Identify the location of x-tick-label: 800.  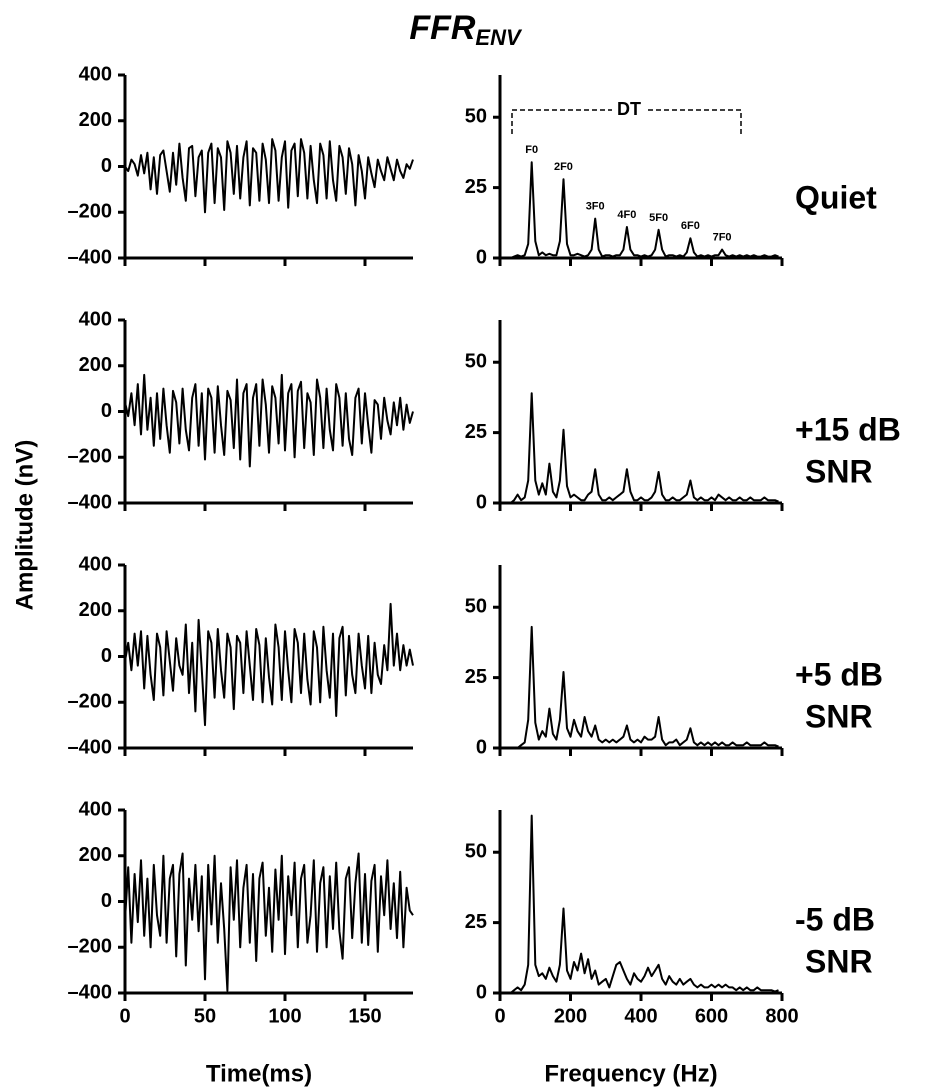
(781, 1016).